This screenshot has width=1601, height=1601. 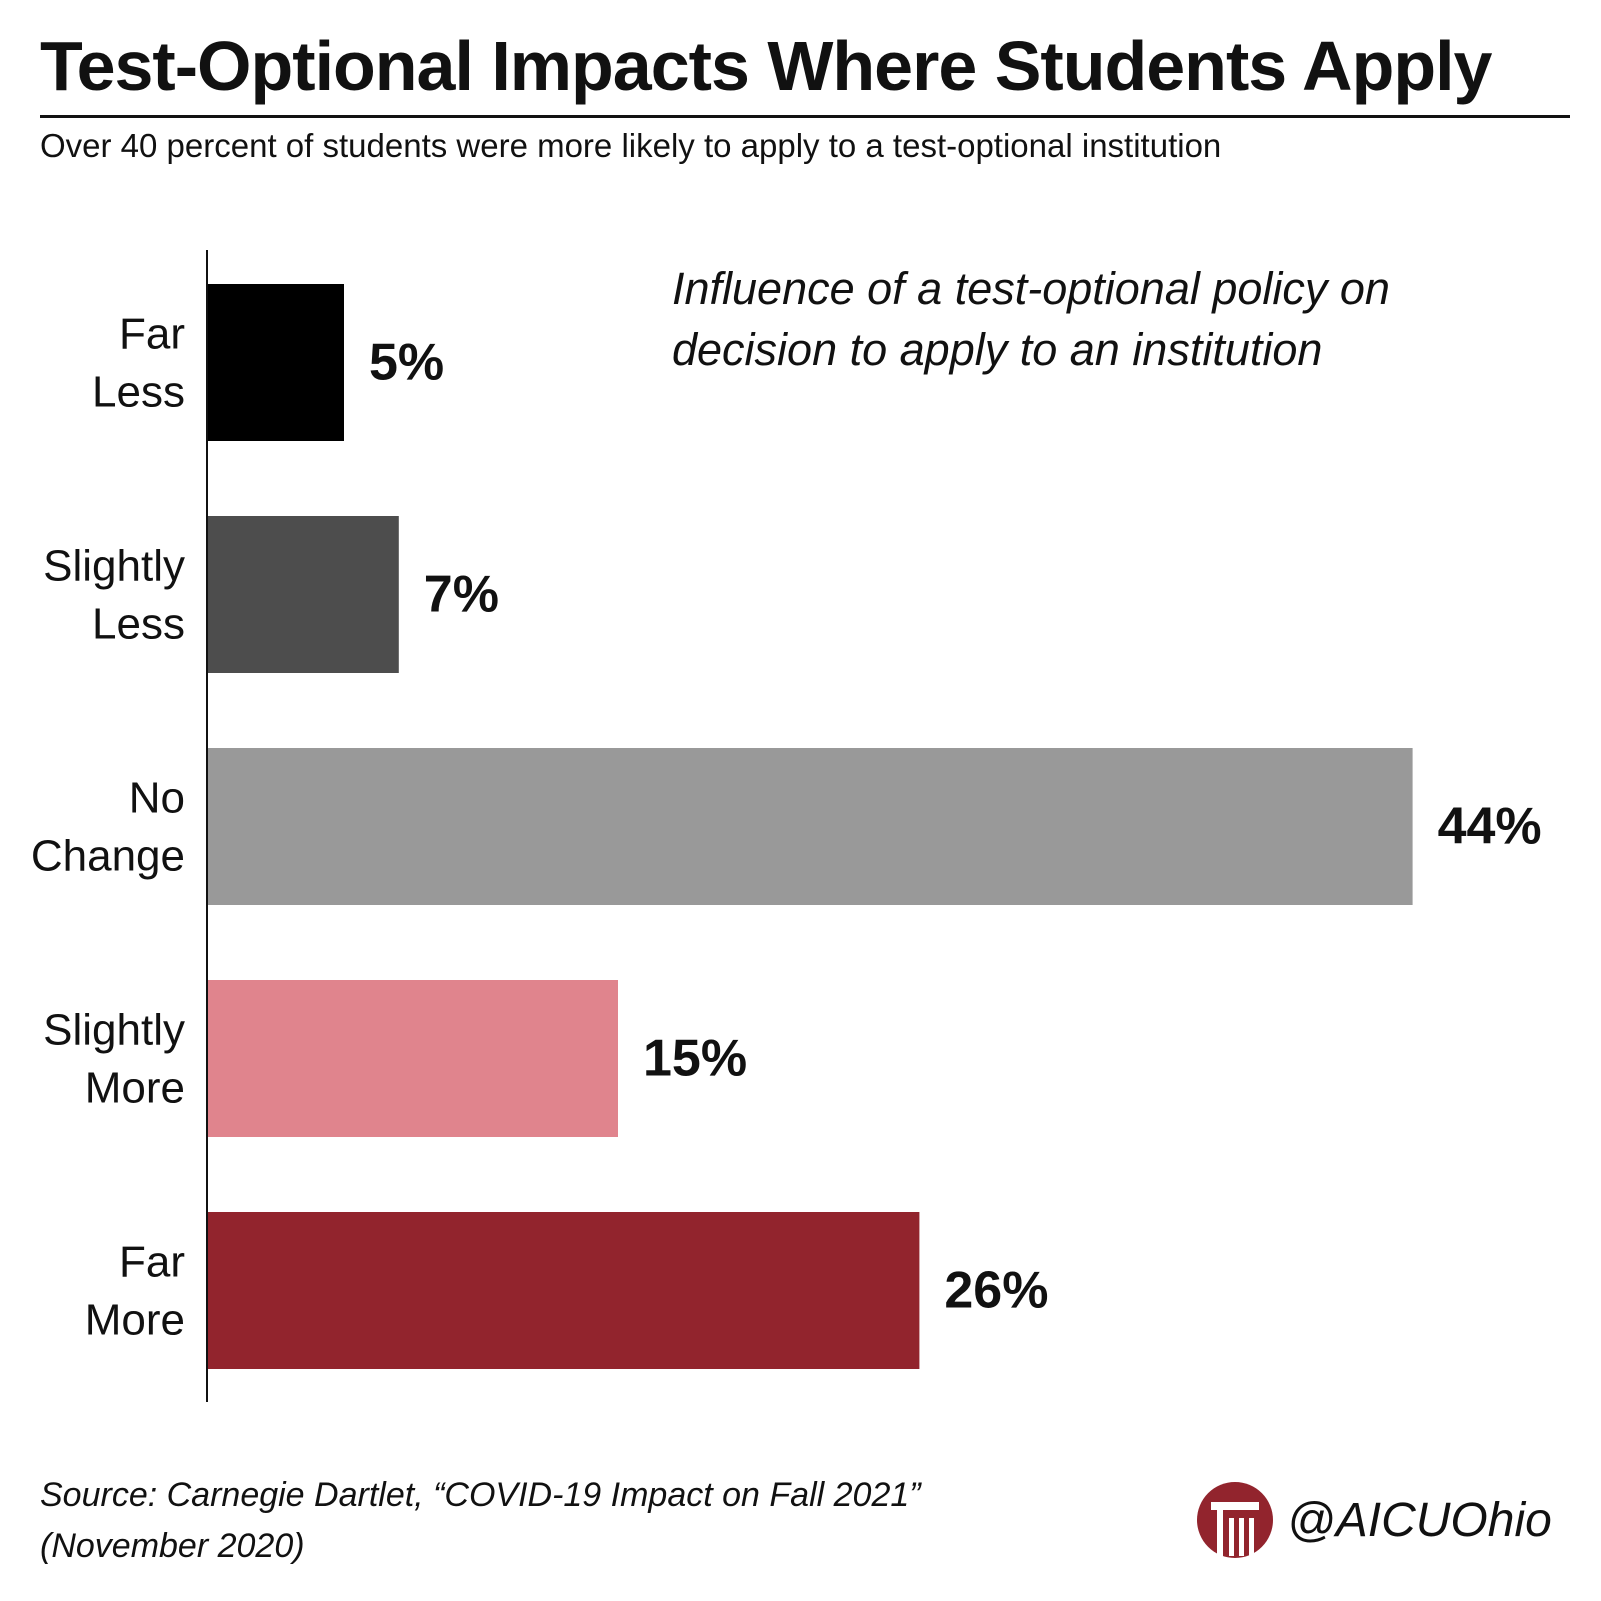 I want to click on social-handle: @AICUOhio, so click(x=1419, y=1520).